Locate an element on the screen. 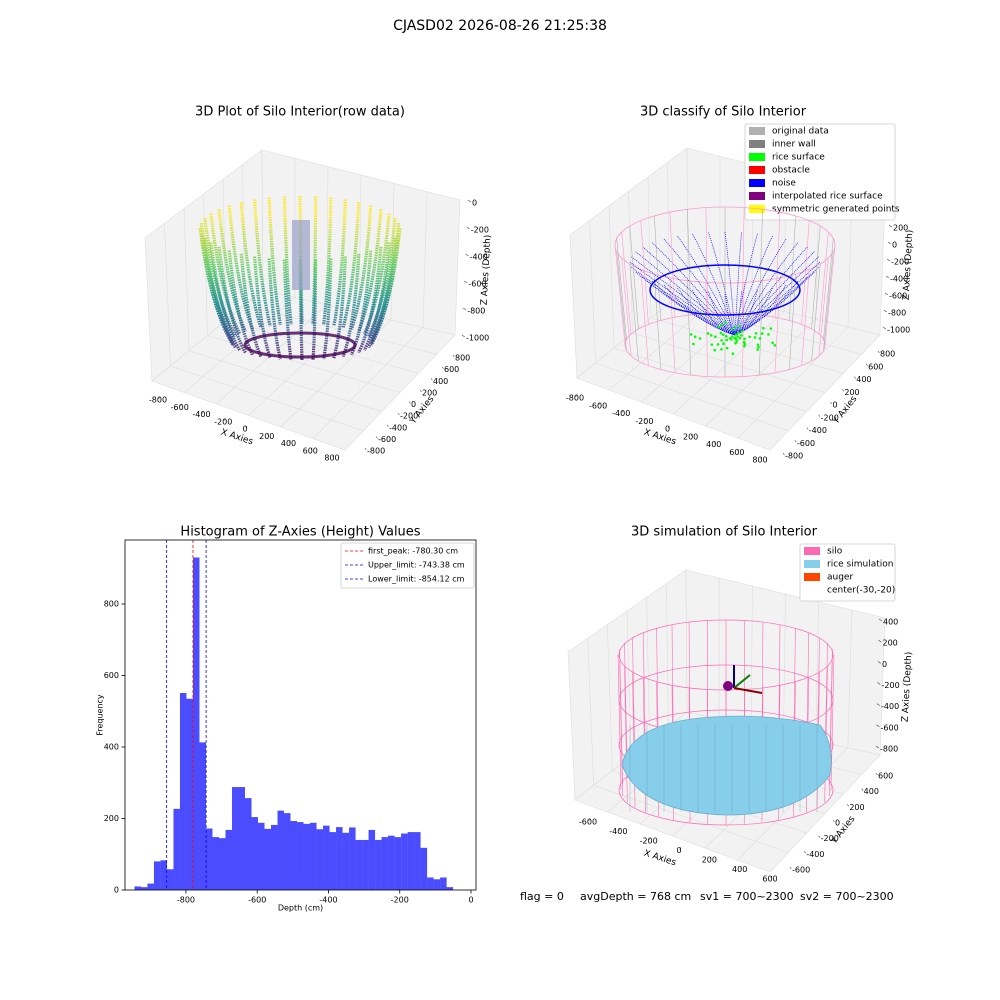 Image resolution: width=1000 pixels, height=1000 pixels. z-tick-label: 400 is located at coordinates (890, 622).